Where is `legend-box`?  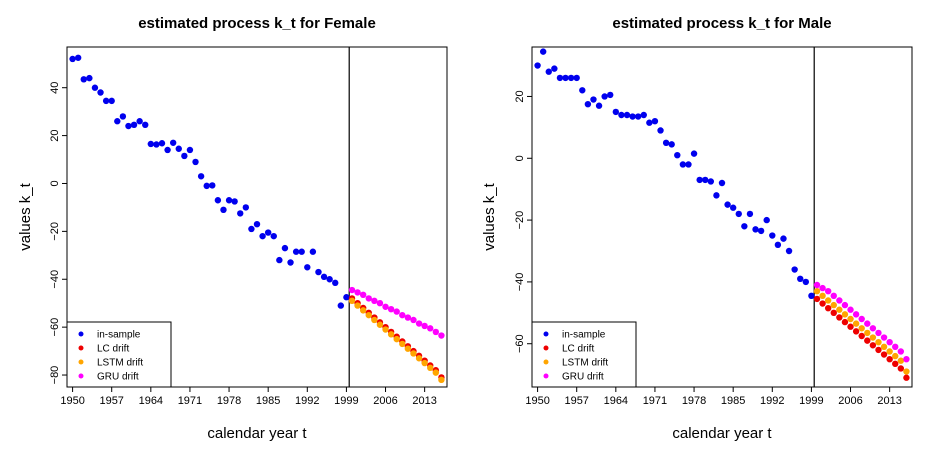 legend-box is located at coordinates (119, 354).